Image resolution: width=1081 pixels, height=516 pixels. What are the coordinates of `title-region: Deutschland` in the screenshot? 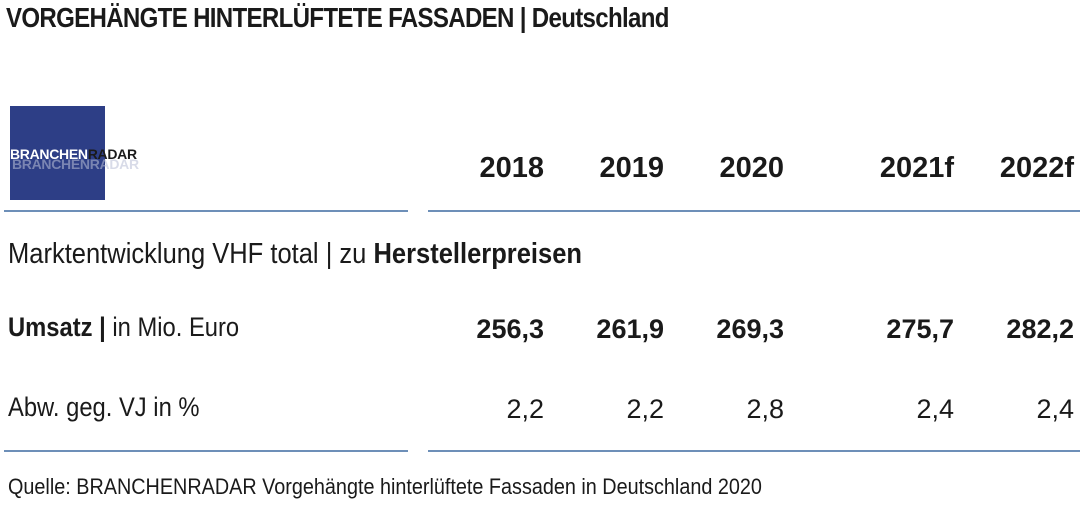 It's located at (600, 17).